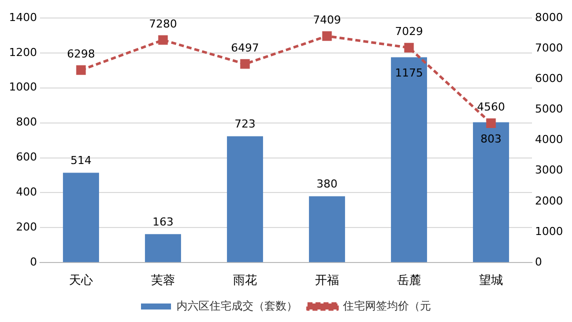 This screenshot has height=322, width=572. I want to click on y2-tick-label: 3000, so click(549, 170).